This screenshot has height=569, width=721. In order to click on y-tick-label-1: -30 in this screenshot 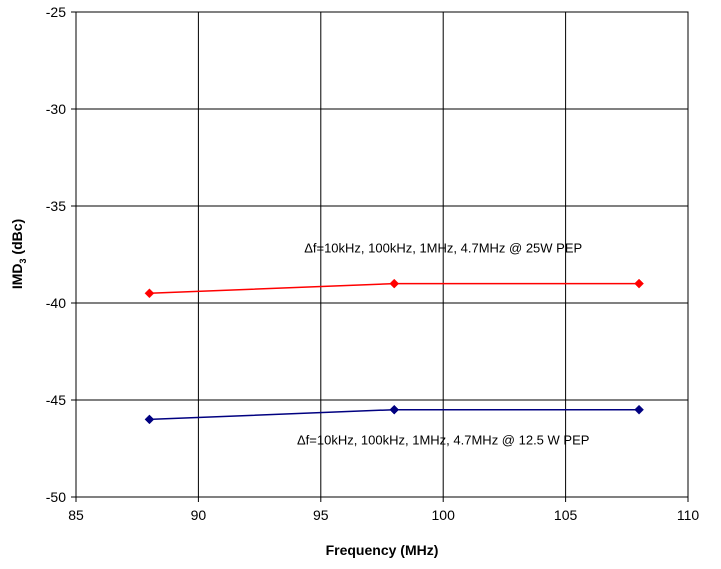, I will do `click(56, 109)`.